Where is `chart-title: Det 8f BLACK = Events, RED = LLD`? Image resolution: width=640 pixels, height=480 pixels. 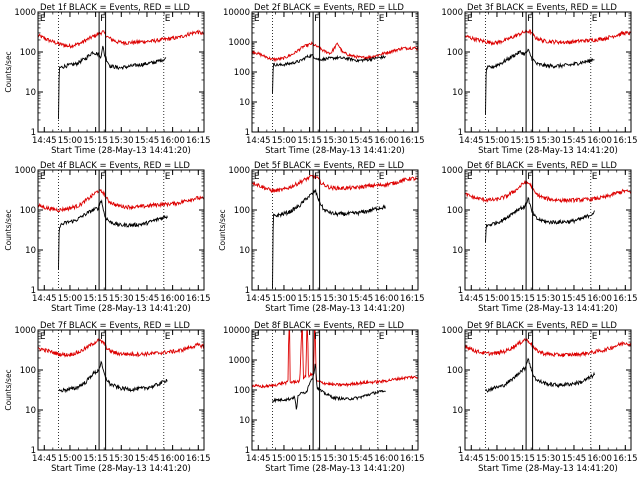
chart-title: Det 8f BLACK = Events, RED = LLD is located at coordinates (329, 326).